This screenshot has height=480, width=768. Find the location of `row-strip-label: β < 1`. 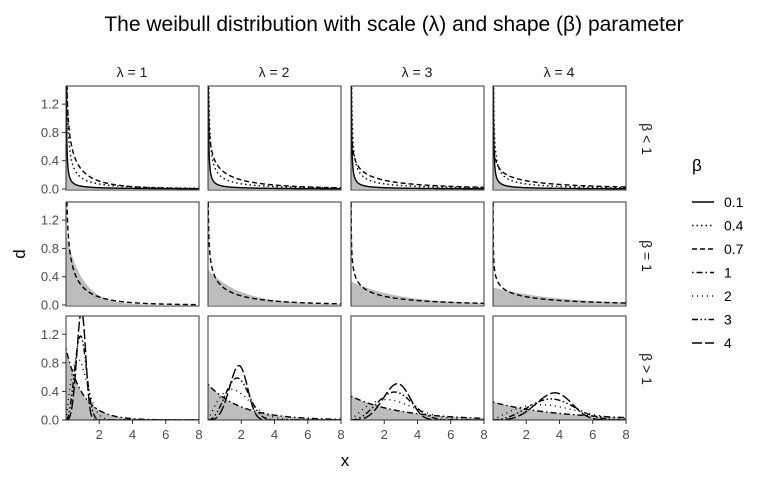

row-strip-label: β < 1 is located at coordinates (647, 139).